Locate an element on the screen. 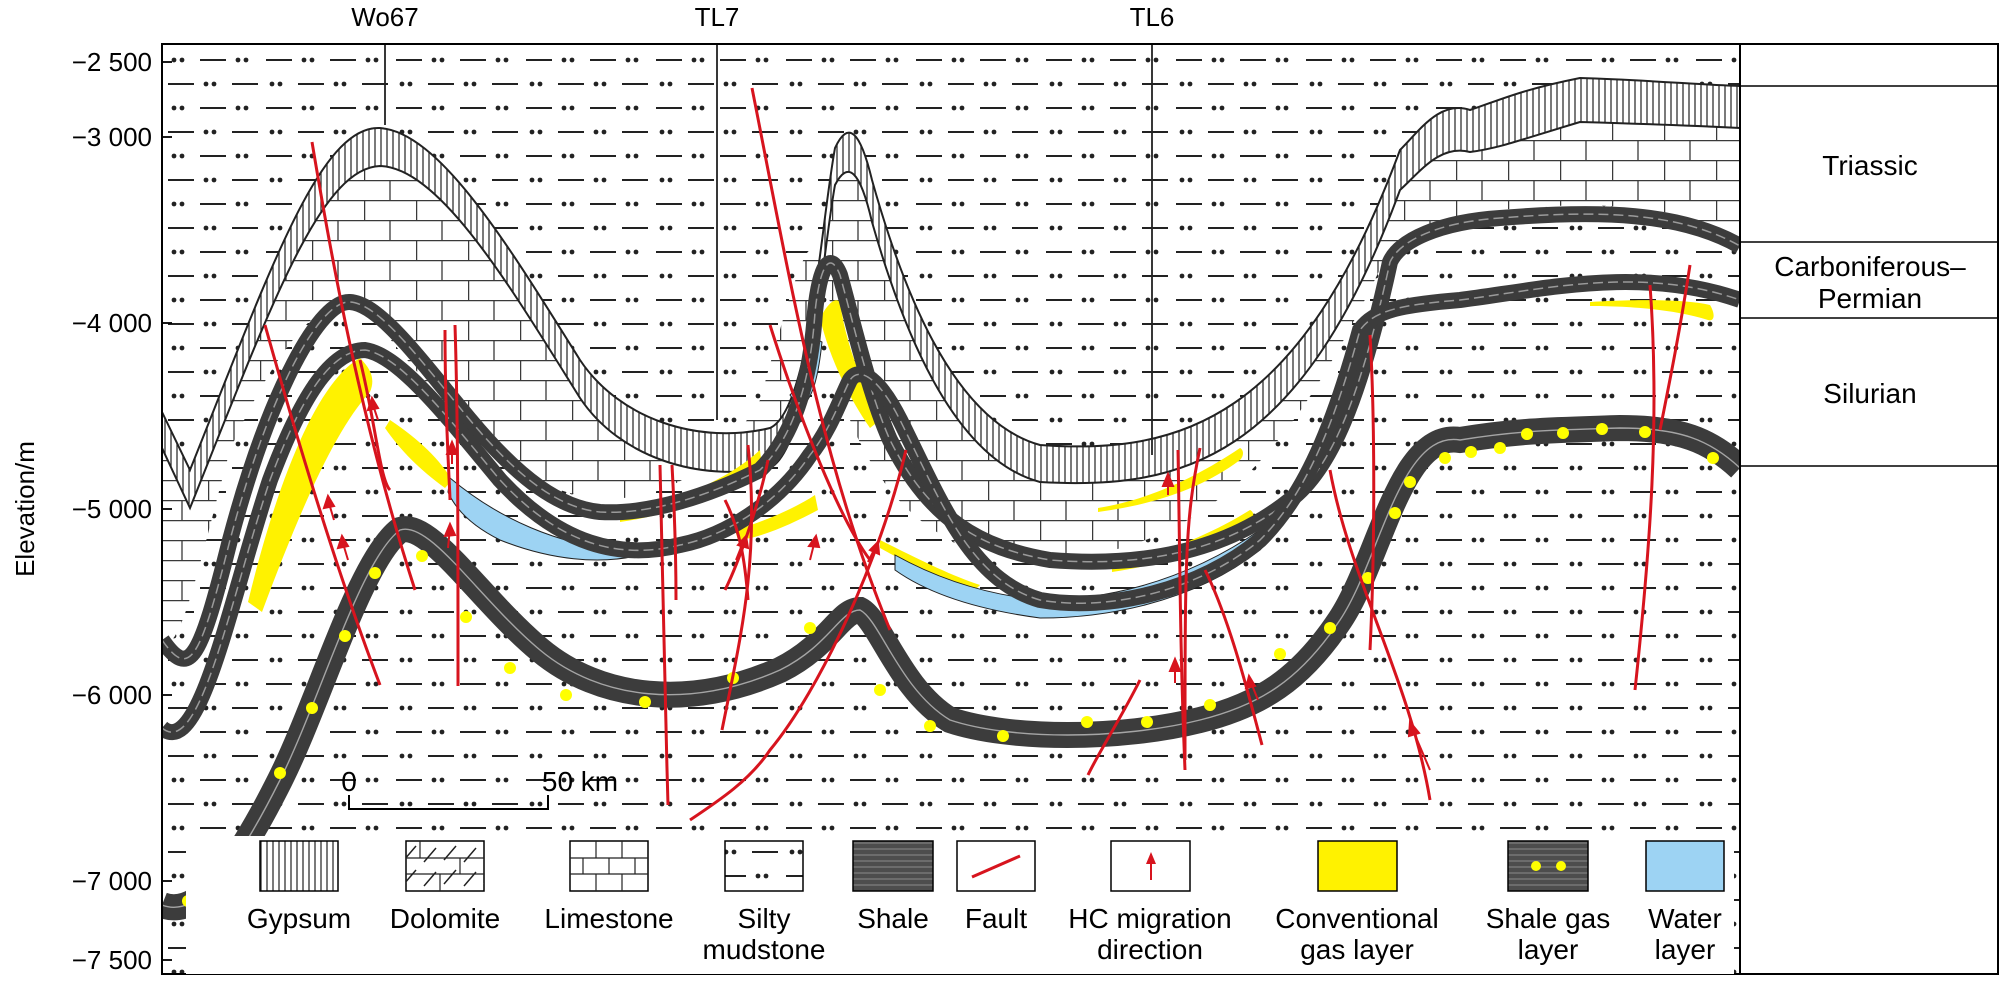  y-axis-ticks is located at coordinates (167, 511).